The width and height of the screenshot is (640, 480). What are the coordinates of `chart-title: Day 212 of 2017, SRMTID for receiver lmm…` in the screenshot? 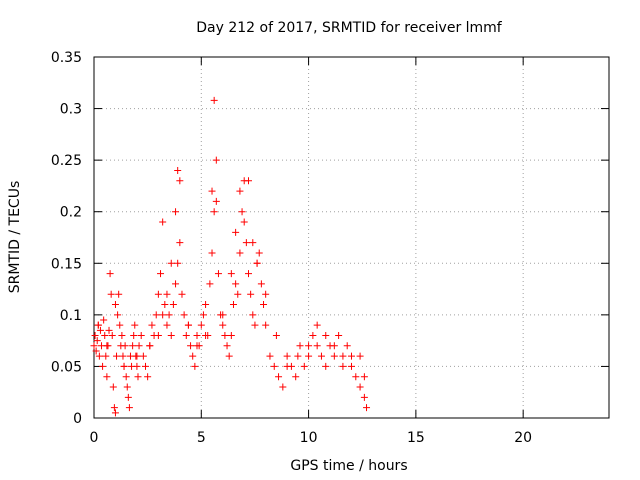 It's located at (349, 28).